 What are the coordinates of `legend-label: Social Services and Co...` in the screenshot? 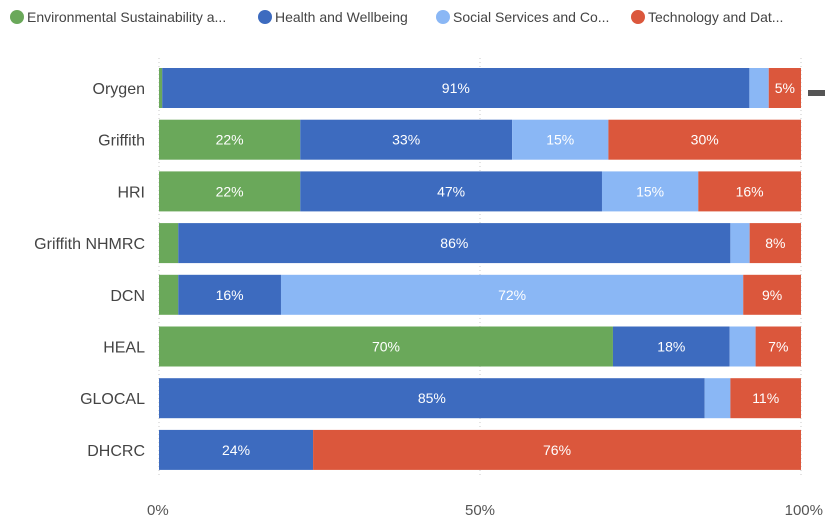 It's located at (531, 17).